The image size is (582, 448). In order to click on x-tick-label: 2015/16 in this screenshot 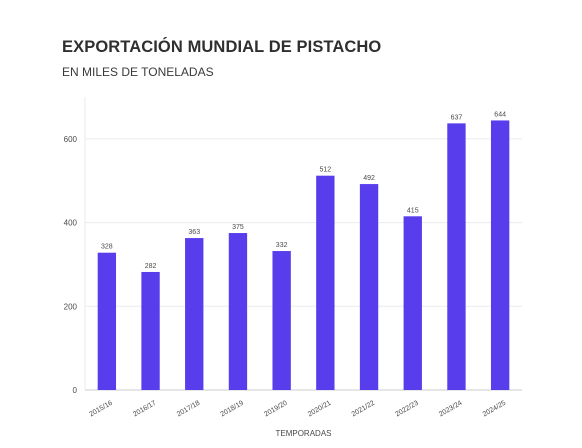, I will do `click(101, 409)`.